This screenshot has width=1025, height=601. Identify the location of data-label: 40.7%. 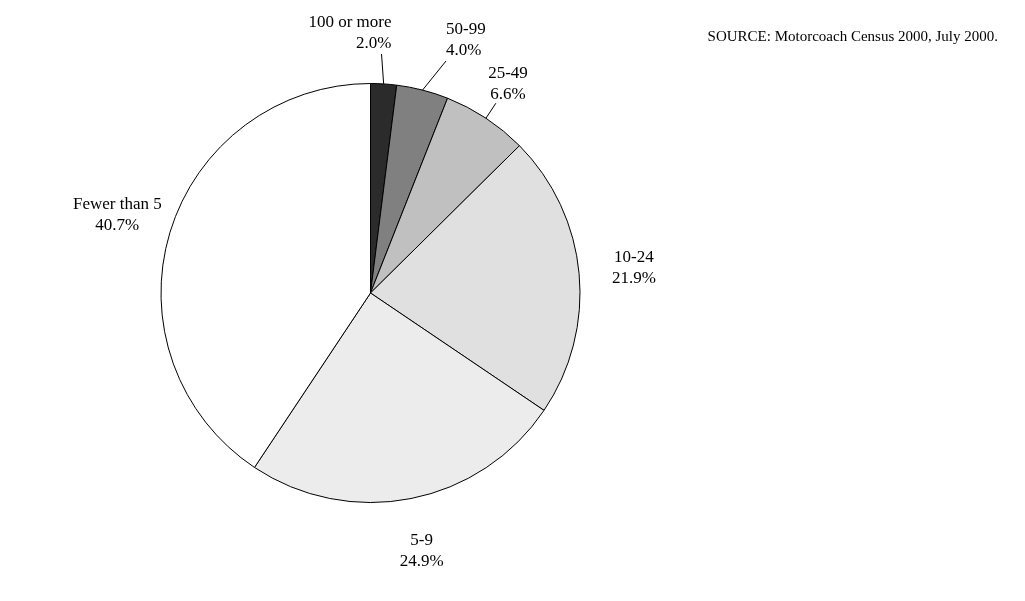
(117, 225).